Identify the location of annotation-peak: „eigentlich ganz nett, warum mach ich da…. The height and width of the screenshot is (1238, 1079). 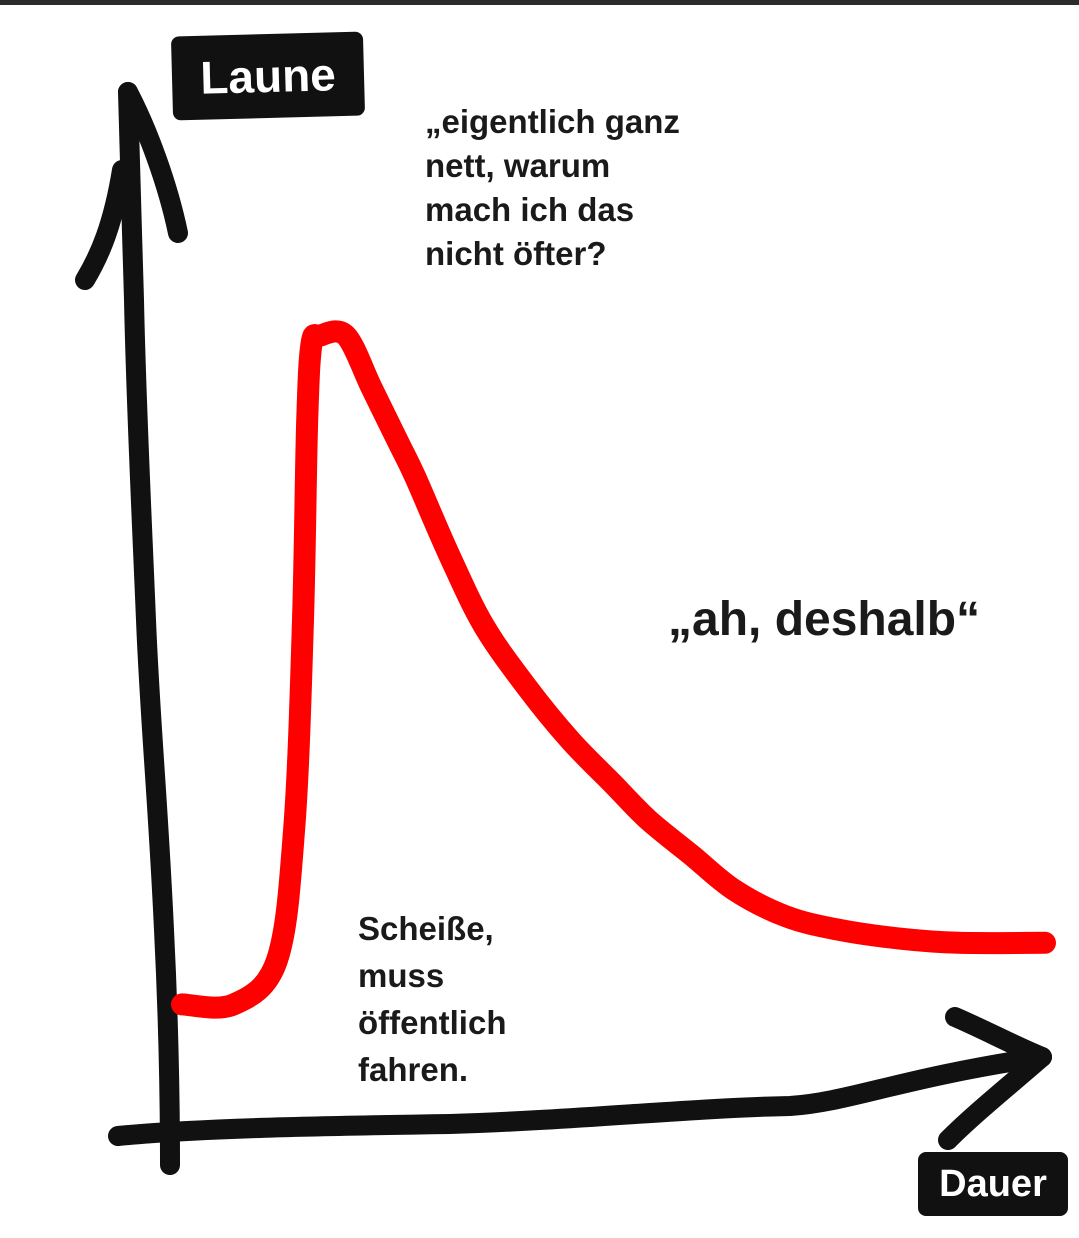
(552, 187).